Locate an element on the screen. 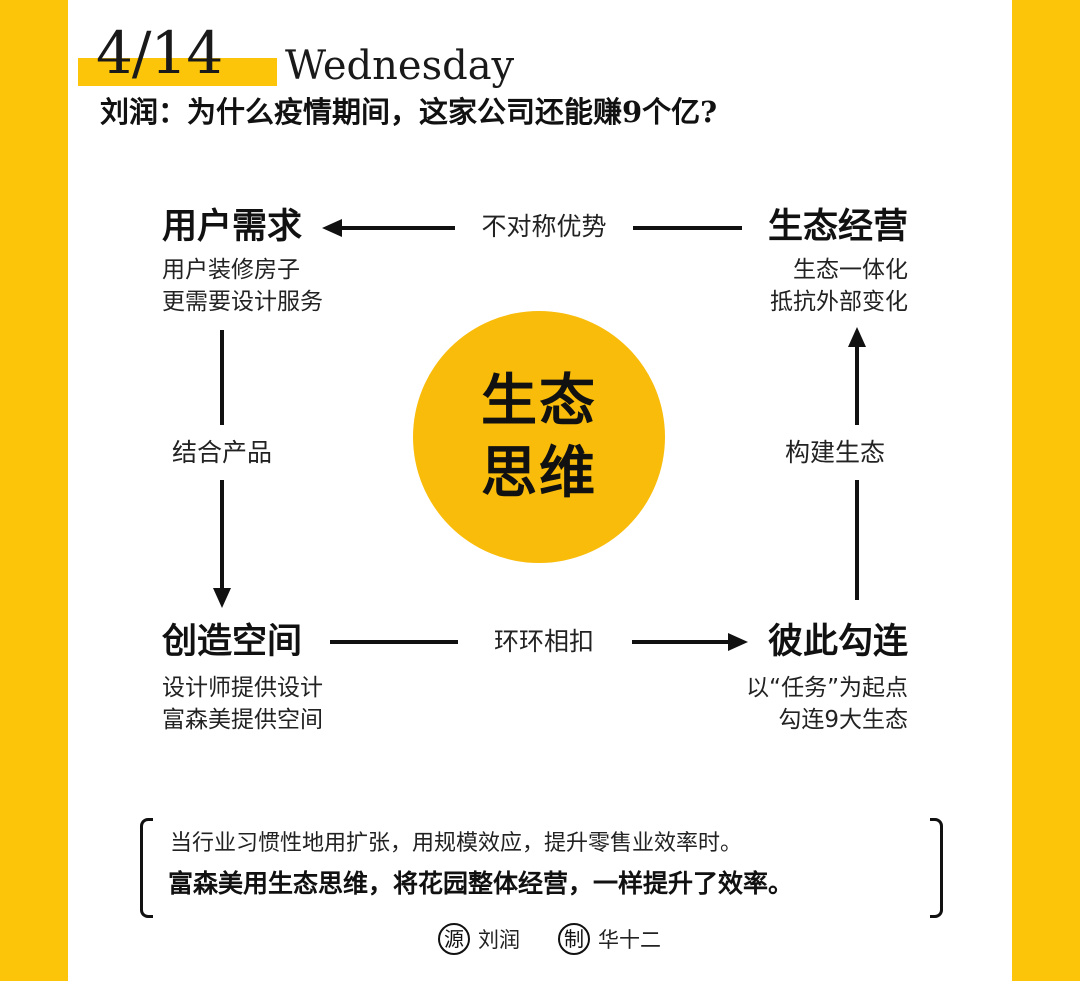 This screenshot has height=981, width=1080. date-highlight-bar is located at coordinates (177, 72).